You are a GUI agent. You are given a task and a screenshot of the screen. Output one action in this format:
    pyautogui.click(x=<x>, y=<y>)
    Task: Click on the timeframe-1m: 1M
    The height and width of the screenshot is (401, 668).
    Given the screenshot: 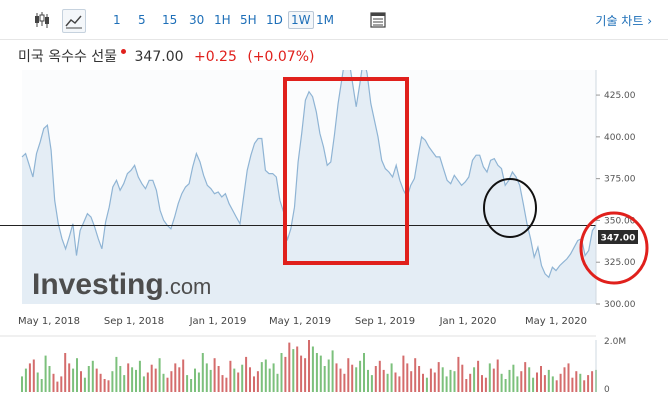 What is the action you would take?
    pyautogui.click(x=325, y=20)
    